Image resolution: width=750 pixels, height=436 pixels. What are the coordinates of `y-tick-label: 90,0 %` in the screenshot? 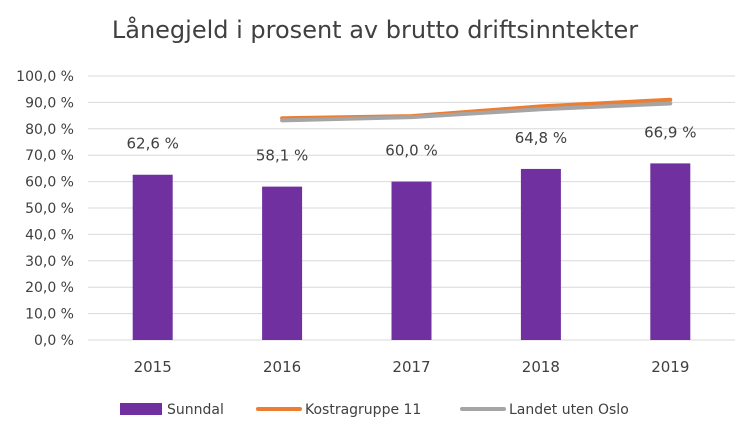 It's located at (49, 103).